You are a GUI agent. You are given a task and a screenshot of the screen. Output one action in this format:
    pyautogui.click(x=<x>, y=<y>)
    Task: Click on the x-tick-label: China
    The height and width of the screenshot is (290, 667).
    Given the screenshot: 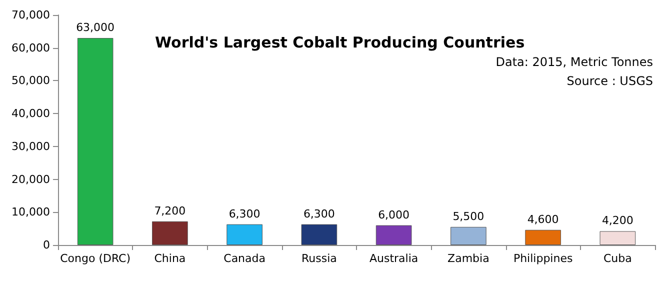 What is the action you would take?
    pyautogui.click(x=170, y=258)
    